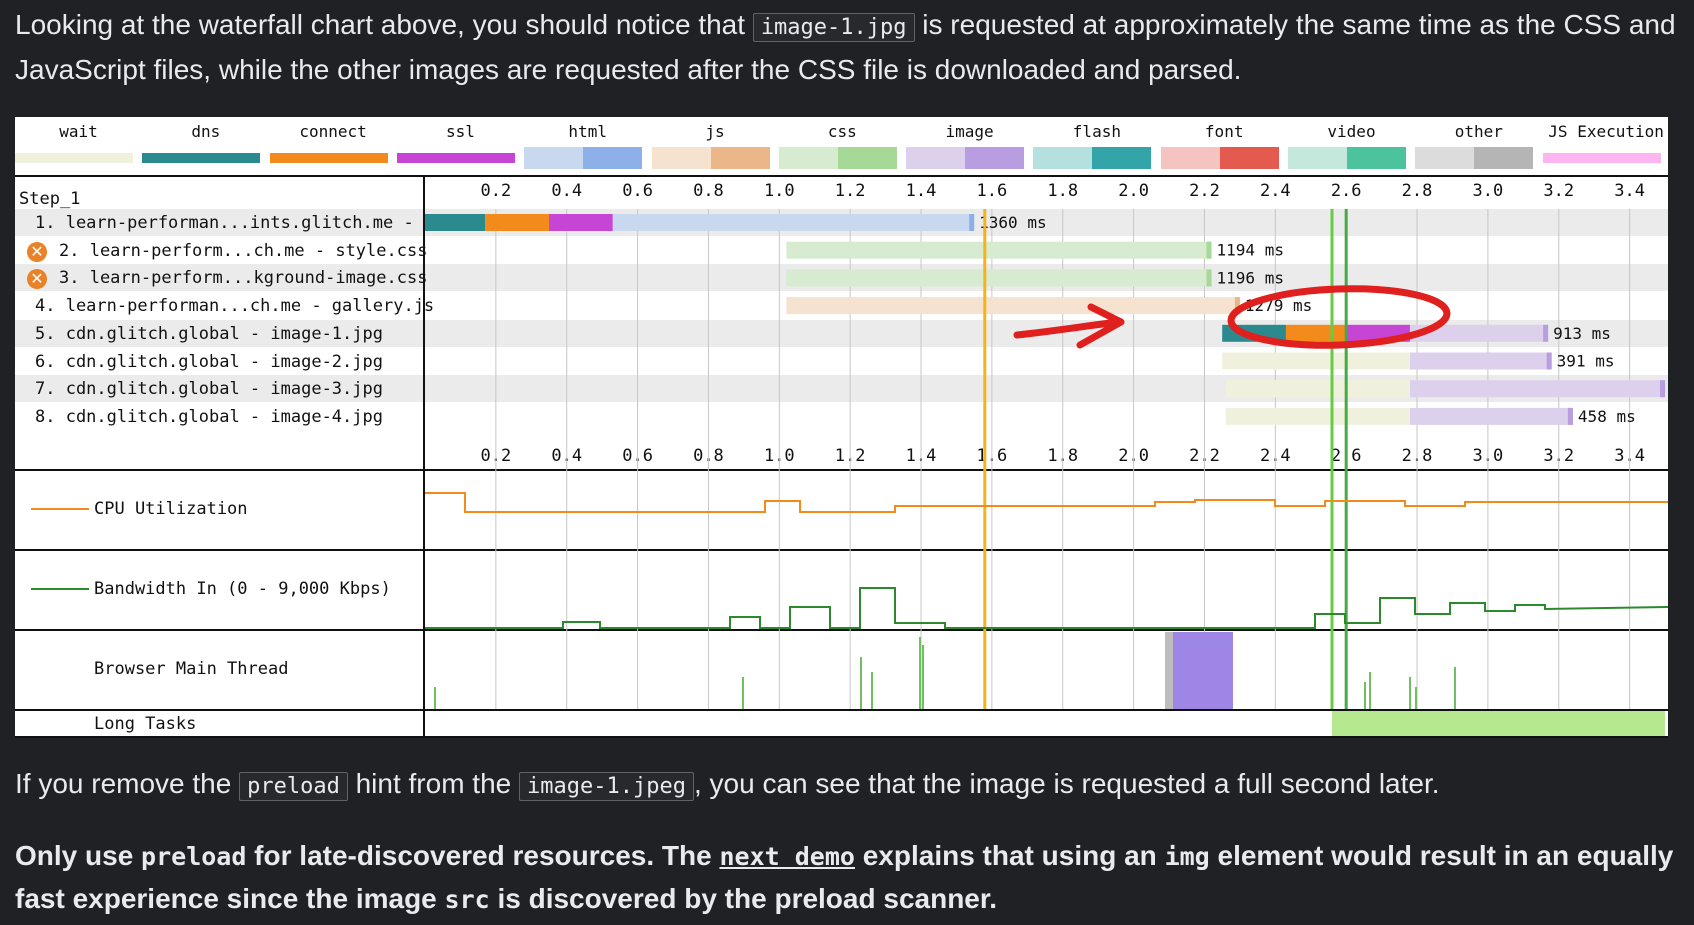 This screenshot has height=925, width=1694. What do you see at coordinates (1046, 608) in the screenshot?
I see `bandwidth-trace` at bounding box center [1046, 608].